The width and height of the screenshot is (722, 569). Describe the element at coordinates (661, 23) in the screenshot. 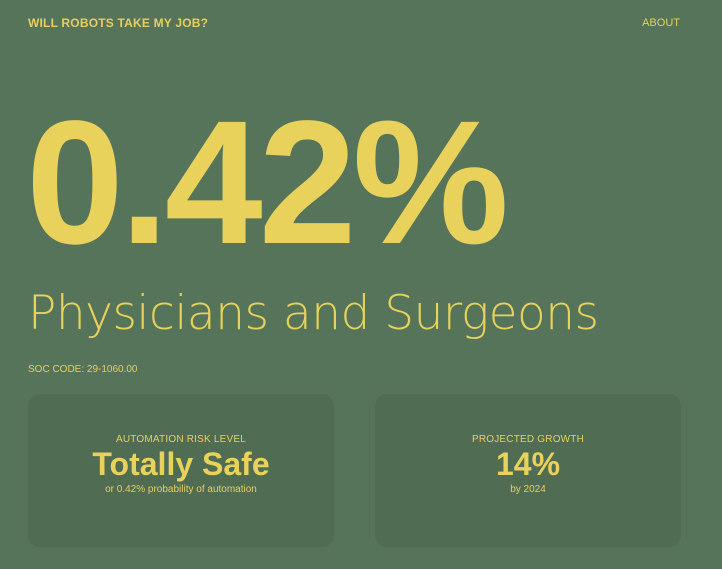

I see `about-link: ABOUT` at that location.